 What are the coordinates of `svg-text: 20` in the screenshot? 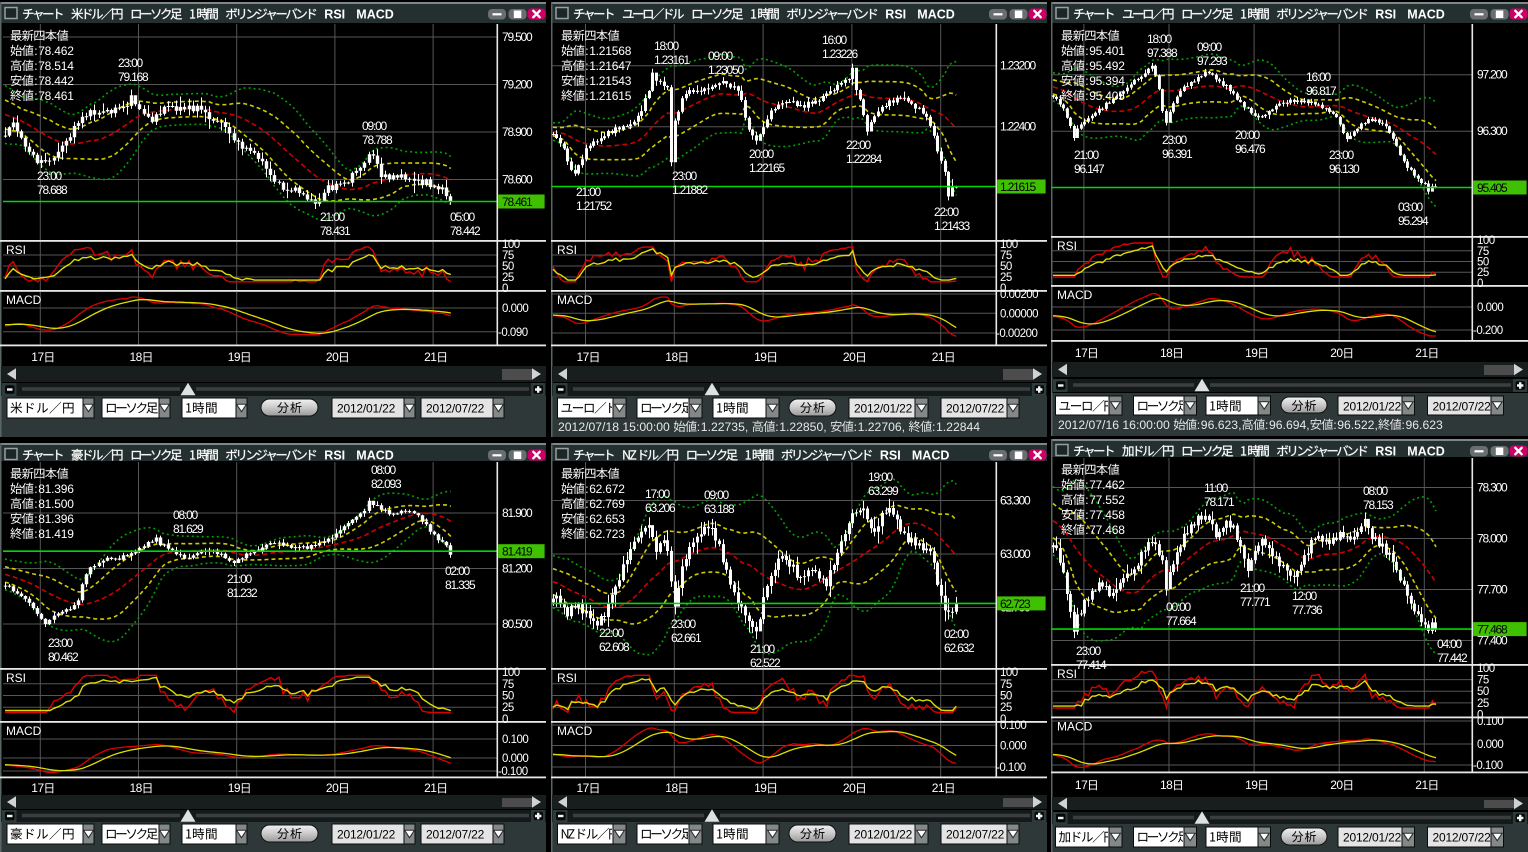 It's located at (332, 357).